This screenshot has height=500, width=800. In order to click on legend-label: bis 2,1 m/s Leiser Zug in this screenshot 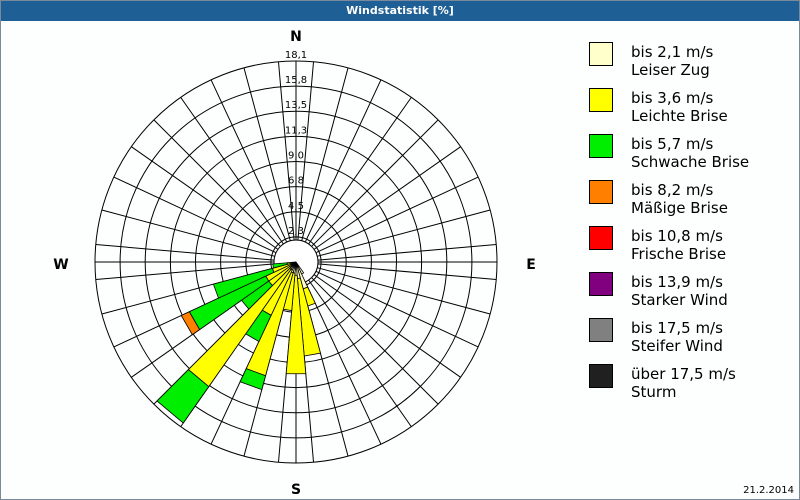, I will do `click(672, 61)`.